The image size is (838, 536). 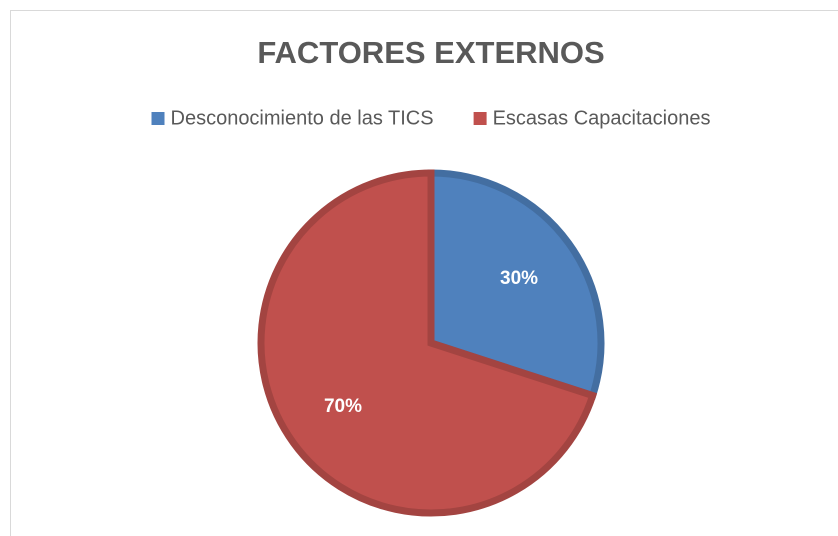 I want to click on legend-label: Escasas Capacitaciones, so click(x=602, y=118).